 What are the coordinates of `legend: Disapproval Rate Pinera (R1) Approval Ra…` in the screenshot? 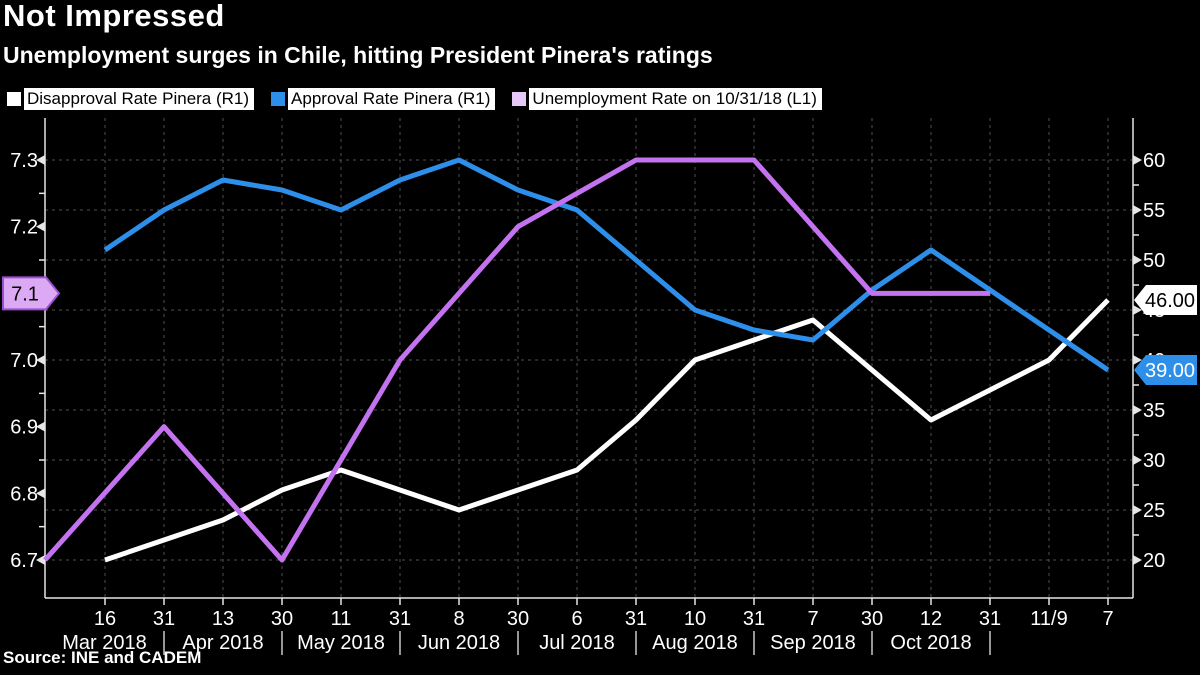 It's located at (414, 99).